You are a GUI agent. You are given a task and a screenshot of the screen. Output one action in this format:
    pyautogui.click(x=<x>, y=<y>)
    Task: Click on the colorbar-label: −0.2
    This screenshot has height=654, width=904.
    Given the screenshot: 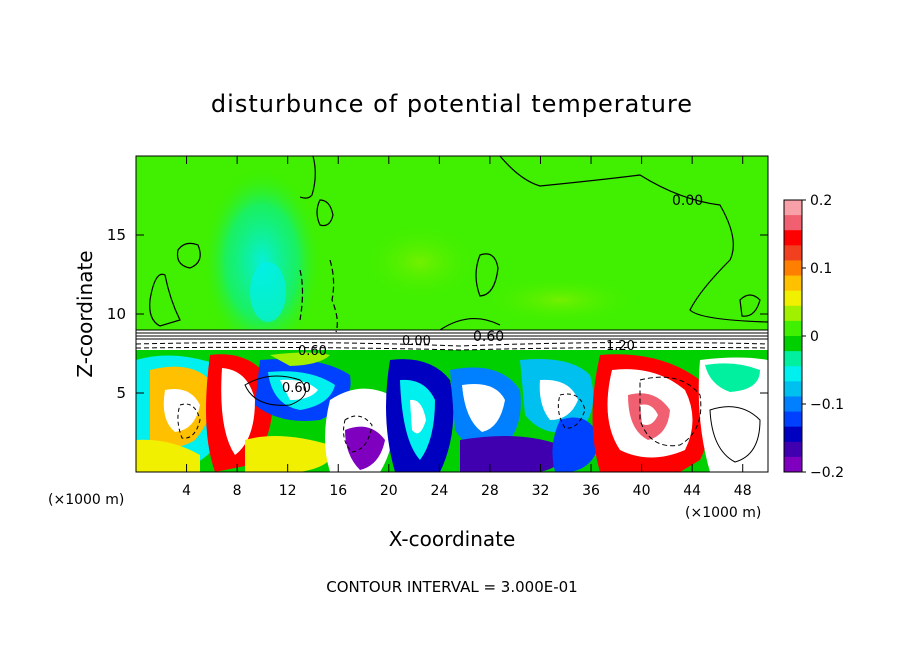 What is the action you would take?
    pyautogui.click(x=827, y=473)
    